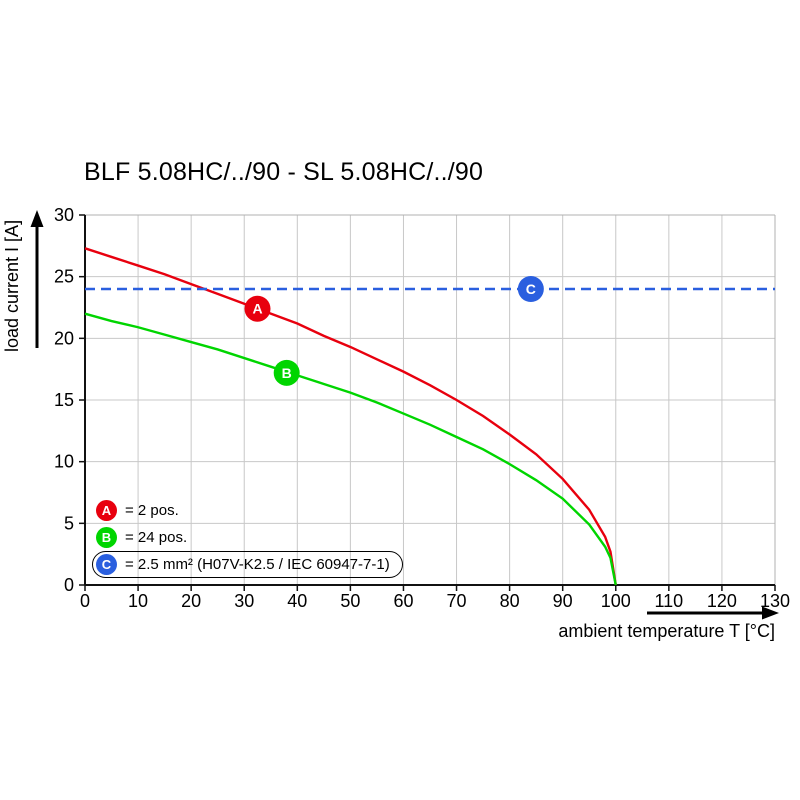 The width and height of the screenshot is (800, 800). I want to click on y-axis-label: load current I [A], so click(12, 286).